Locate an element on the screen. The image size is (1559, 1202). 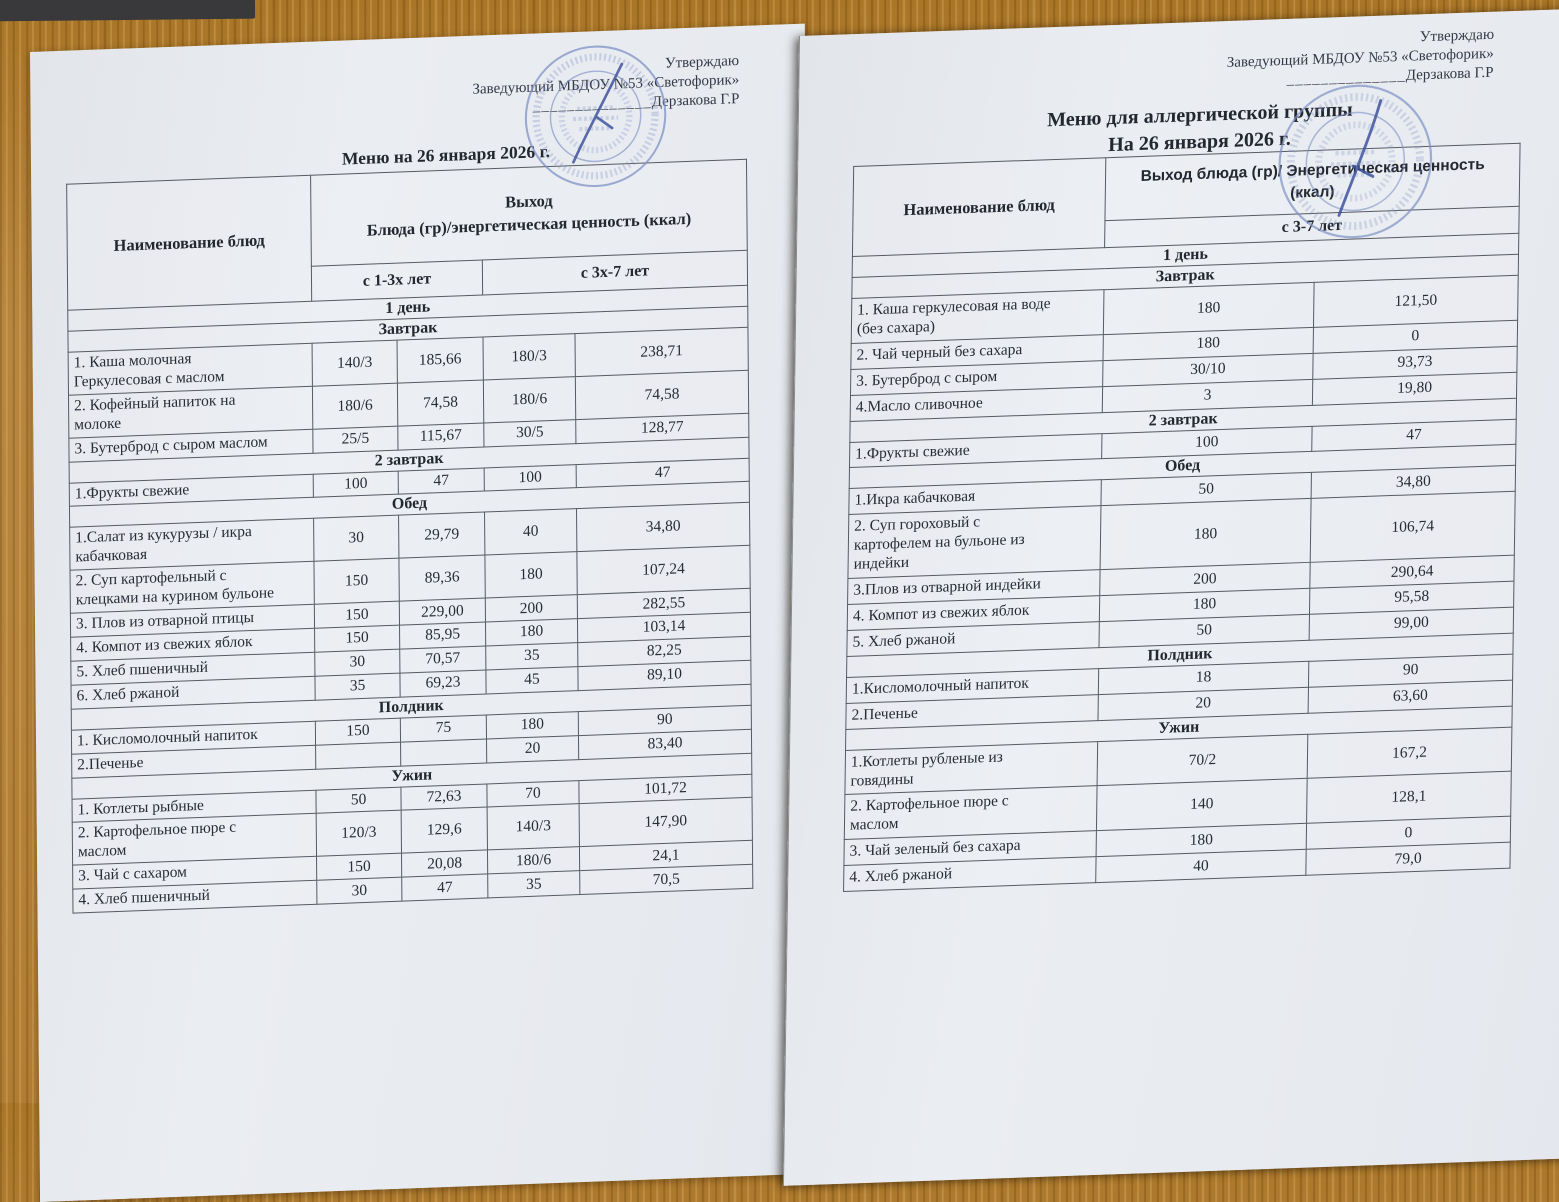
value-cell: 70/2 is located at coordinates (1202, 760).